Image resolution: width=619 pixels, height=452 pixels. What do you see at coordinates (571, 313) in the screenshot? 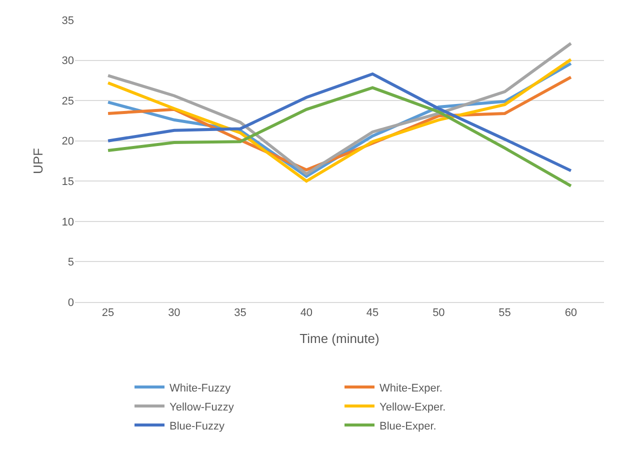
I see `x-tick-label: 60` at bounding box center [571, 313].